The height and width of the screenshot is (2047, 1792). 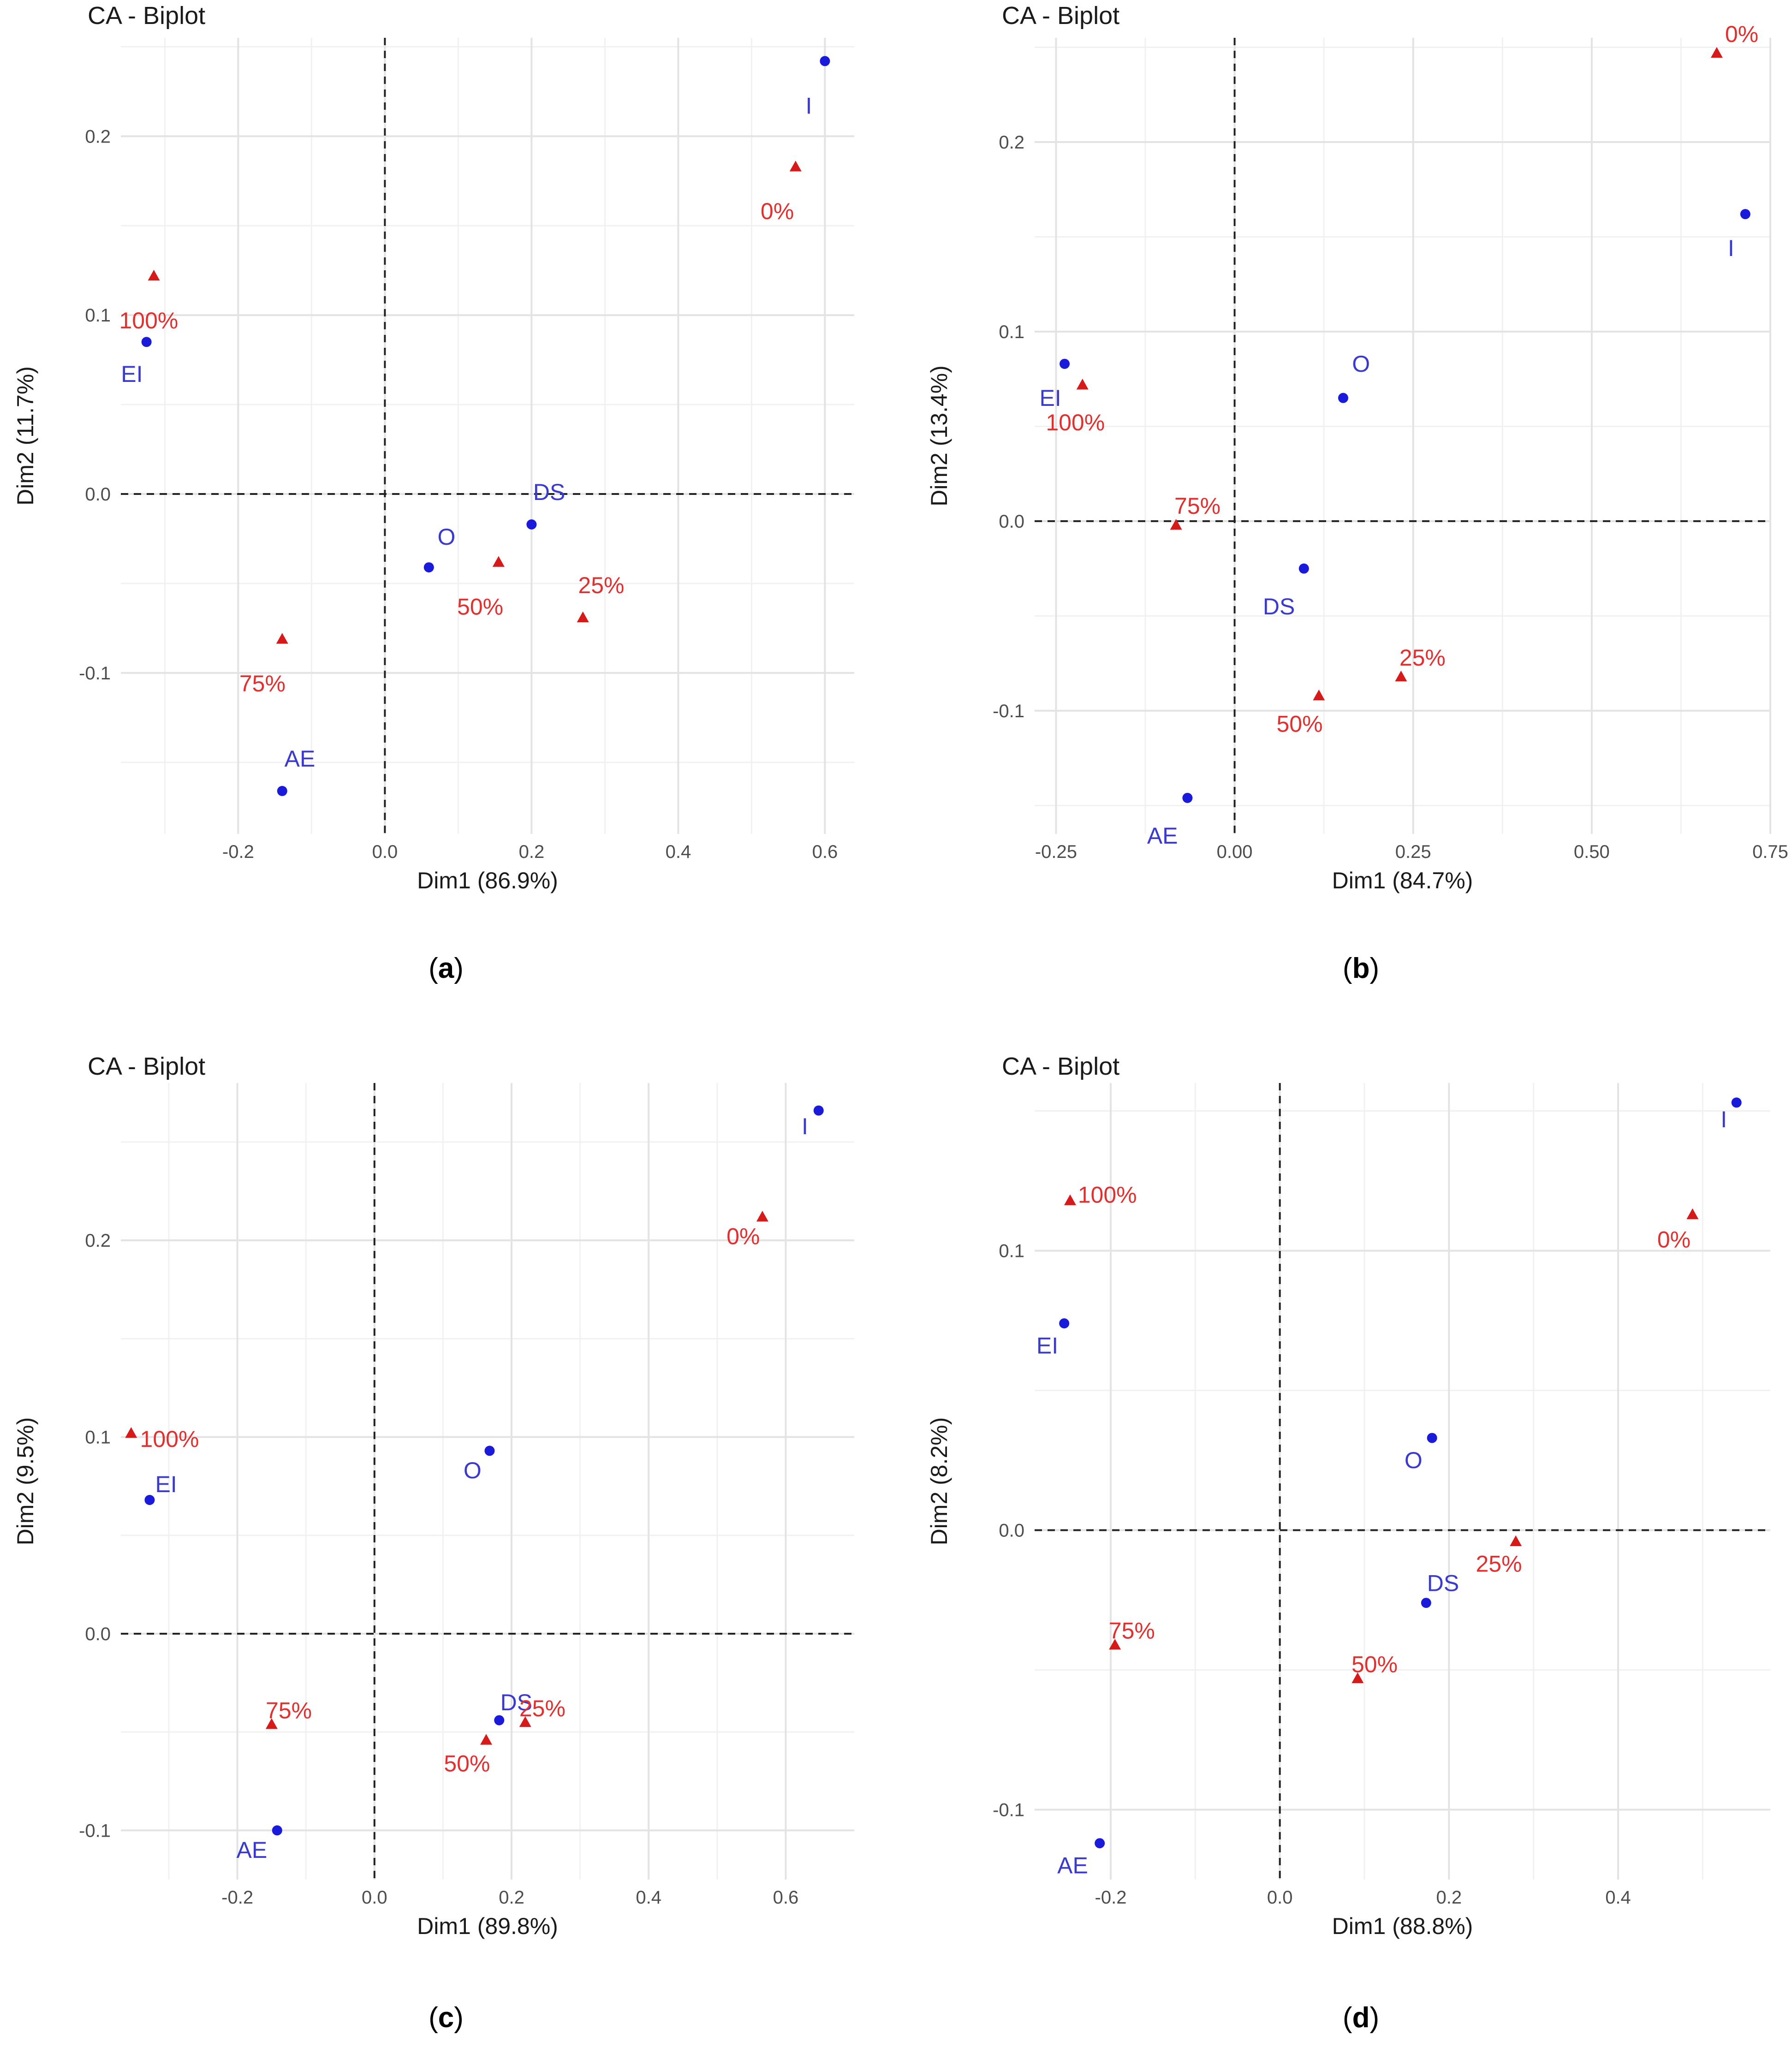 I want to click on panel-caption: (a), so click(x=446, y=968).